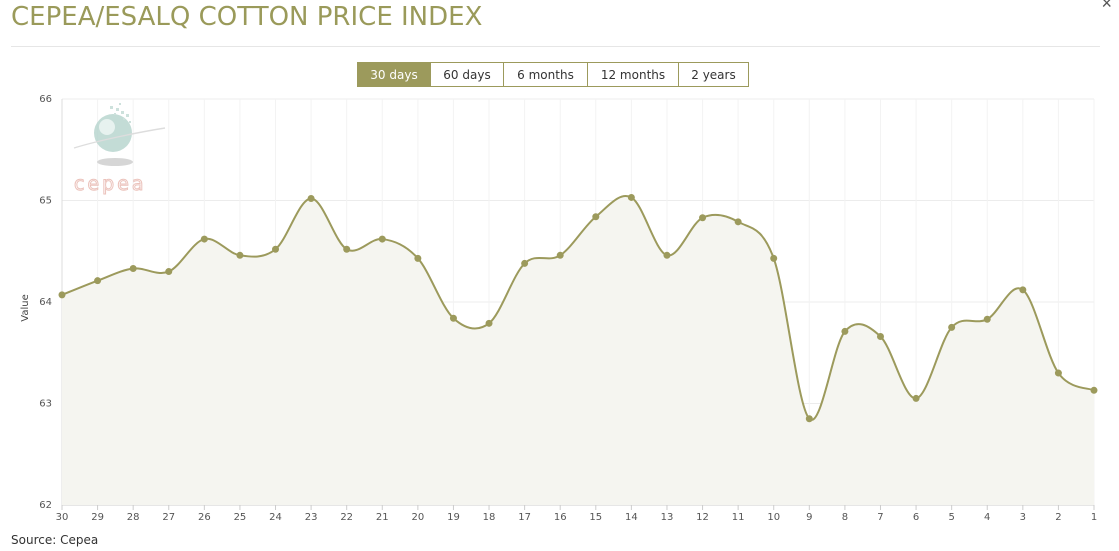  I want to click on range-button-60-days: 60 days, so click(467, 74).